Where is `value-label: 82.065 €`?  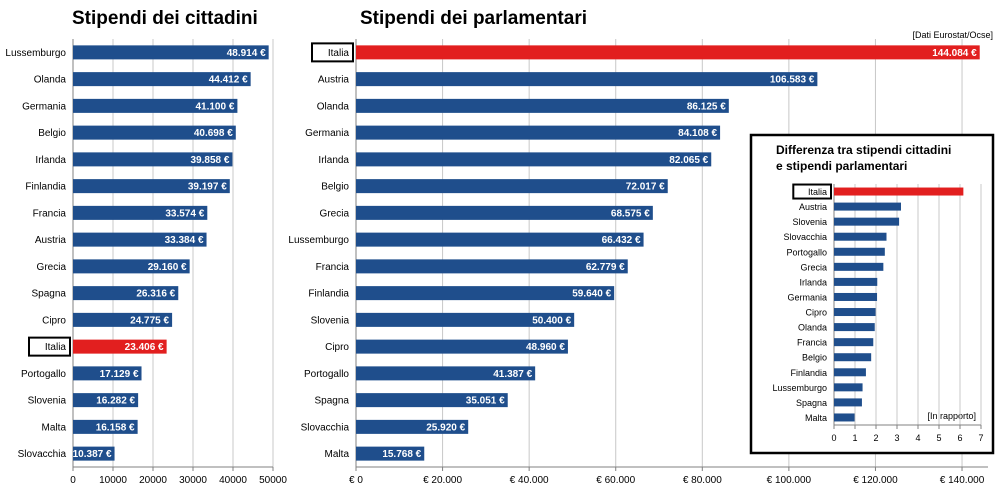
value-label: 82.065 € is located at coordinates (688, 160).